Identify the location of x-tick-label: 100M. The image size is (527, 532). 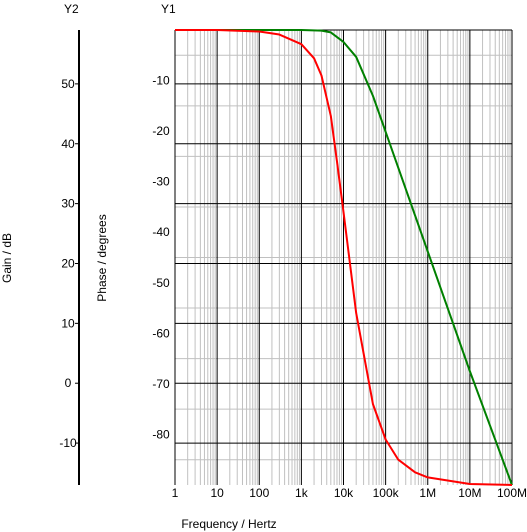
(512, 493).